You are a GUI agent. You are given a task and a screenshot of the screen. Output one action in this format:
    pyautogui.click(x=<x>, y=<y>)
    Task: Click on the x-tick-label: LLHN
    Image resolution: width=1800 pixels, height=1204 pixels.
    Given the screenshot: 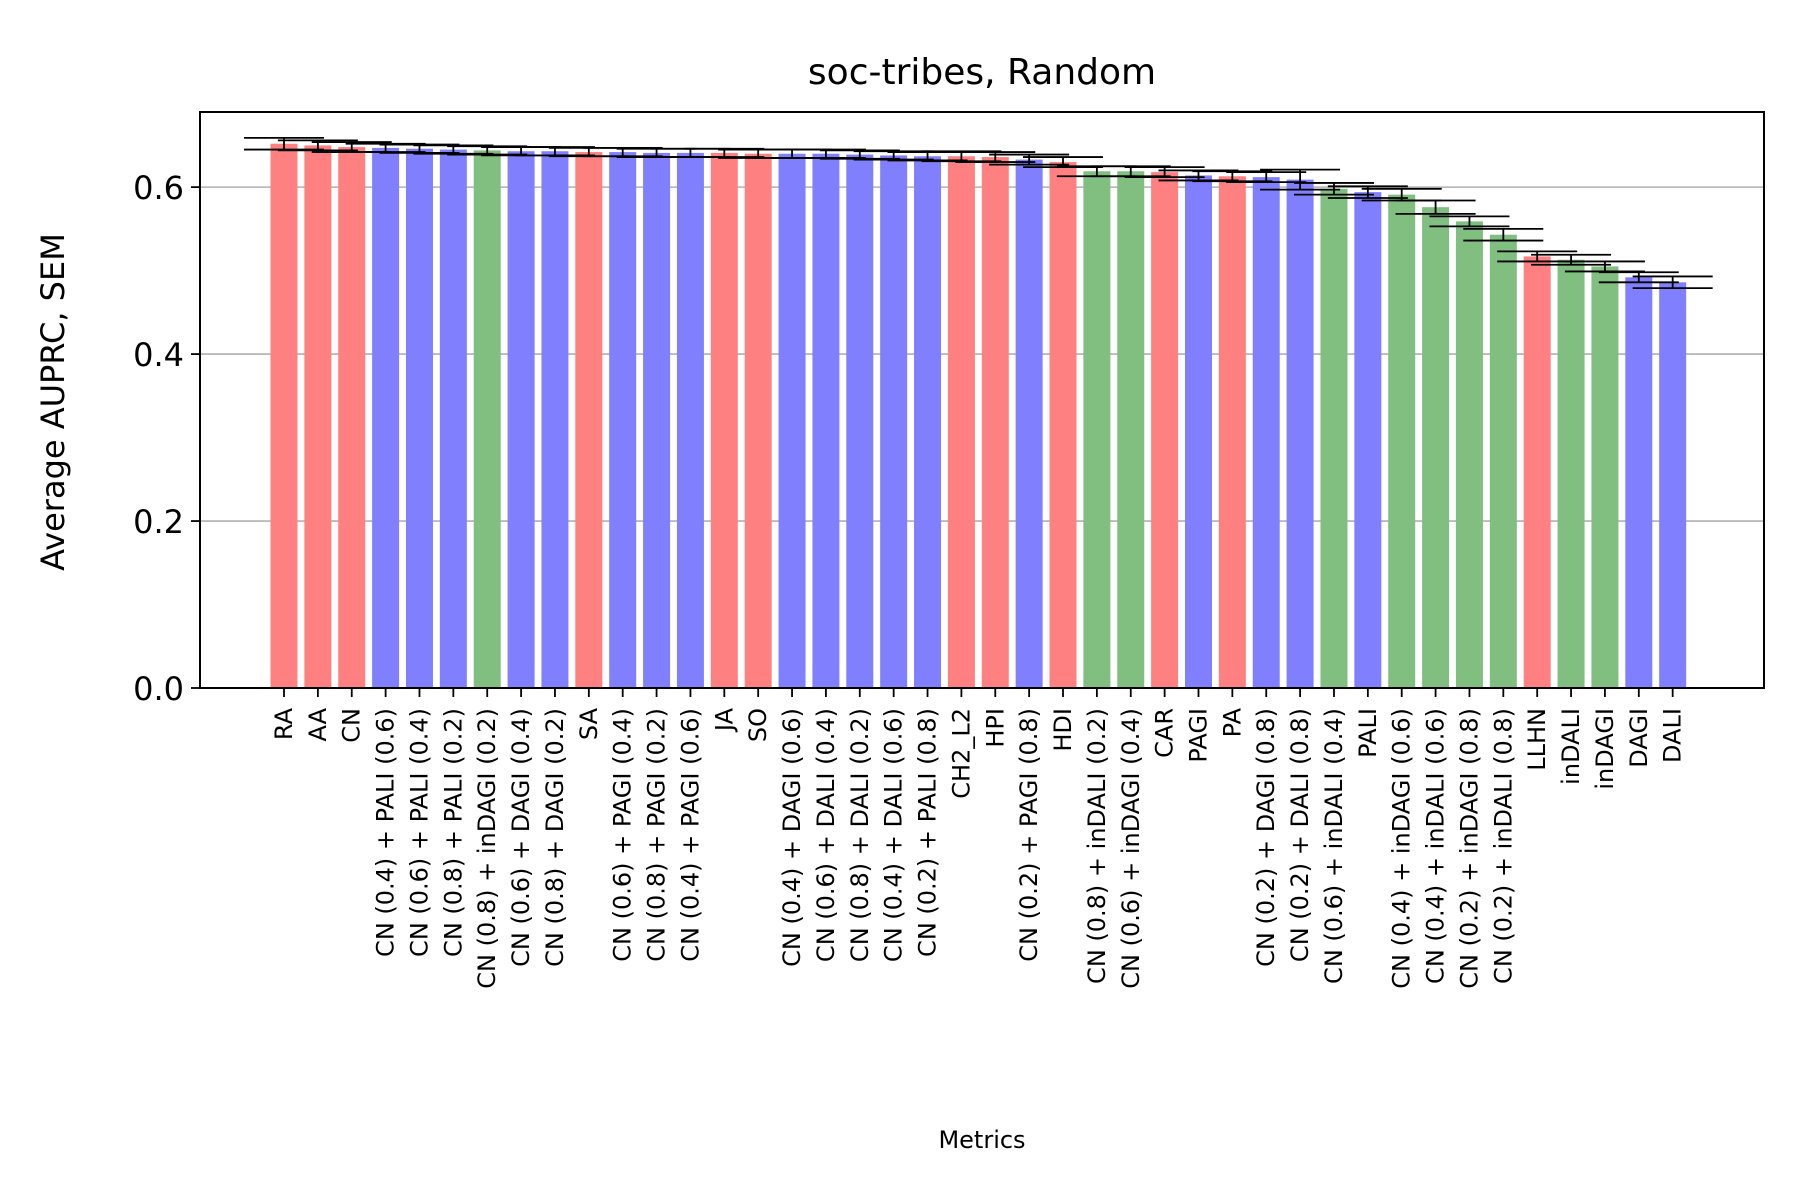 What is the action you would take?
    pyautogui.click(x=1537, y=739)
    